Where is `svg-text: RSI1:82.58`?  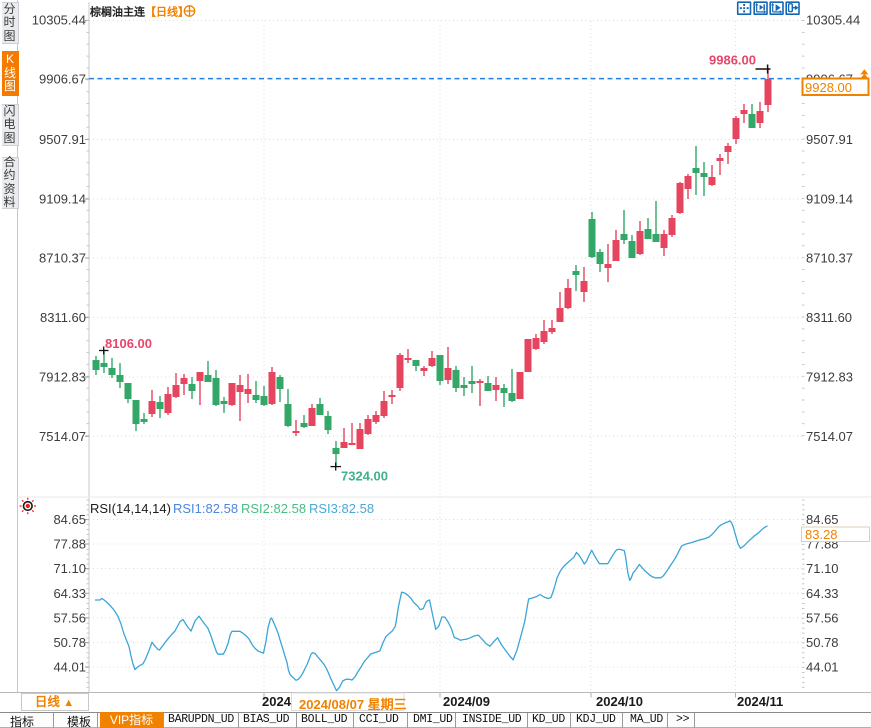
svg-text: RSI1:82.58 is located at coordinates (205, 508).